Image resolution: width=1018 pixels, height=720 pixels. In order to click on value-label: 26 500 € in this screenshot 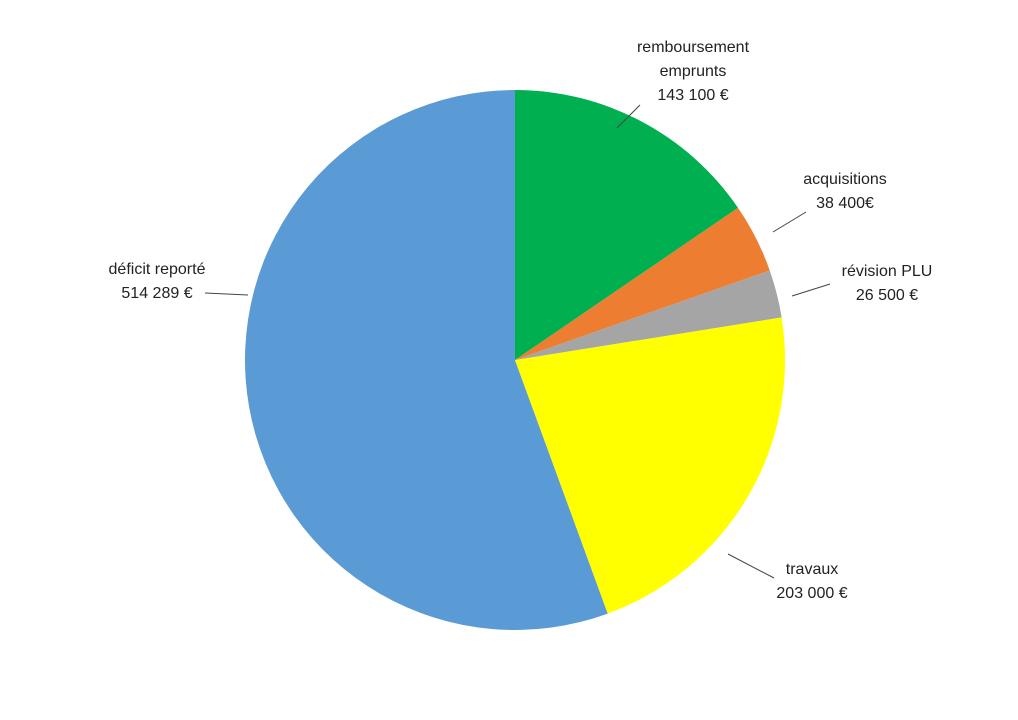, I will do `click(887, 295)`.